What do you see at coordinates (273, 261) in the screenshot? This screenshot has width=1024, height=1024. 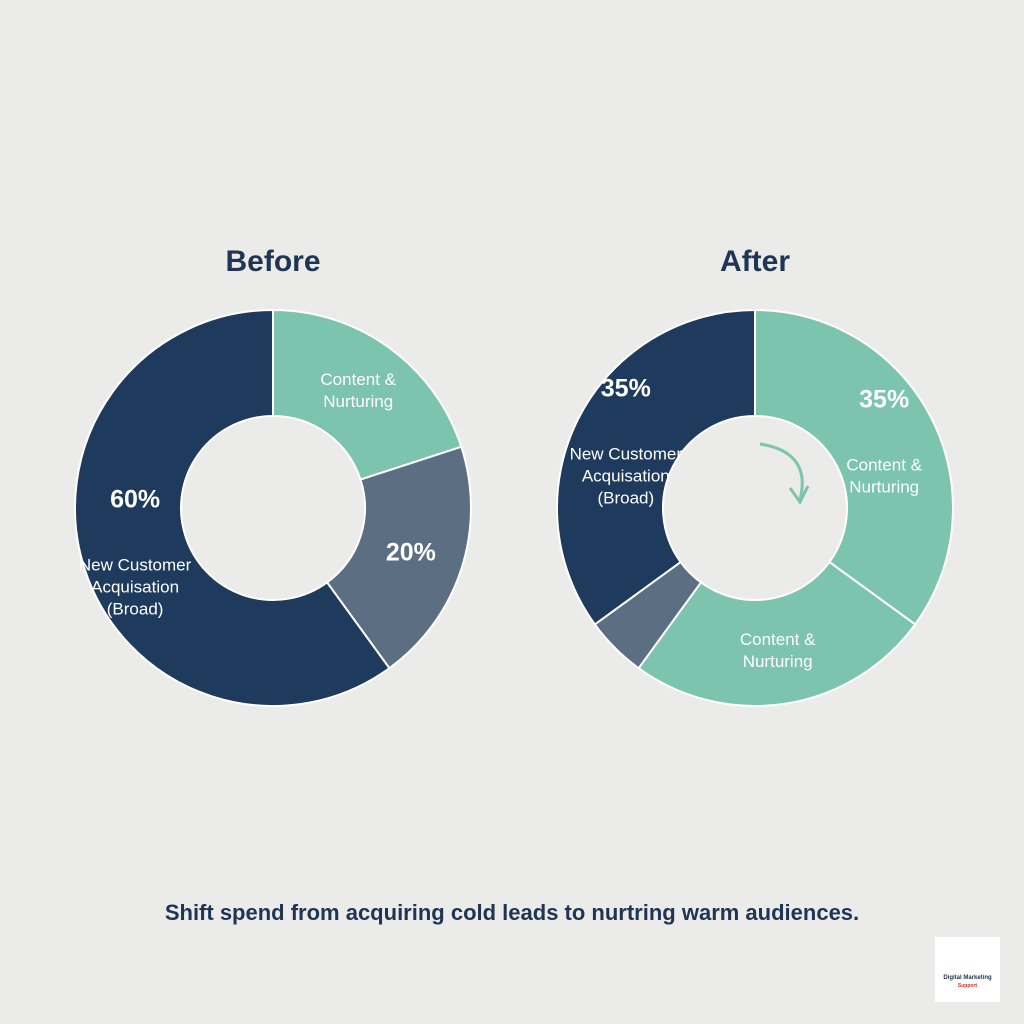 I see `chart-title: Before` at bounding box center [273, 261].